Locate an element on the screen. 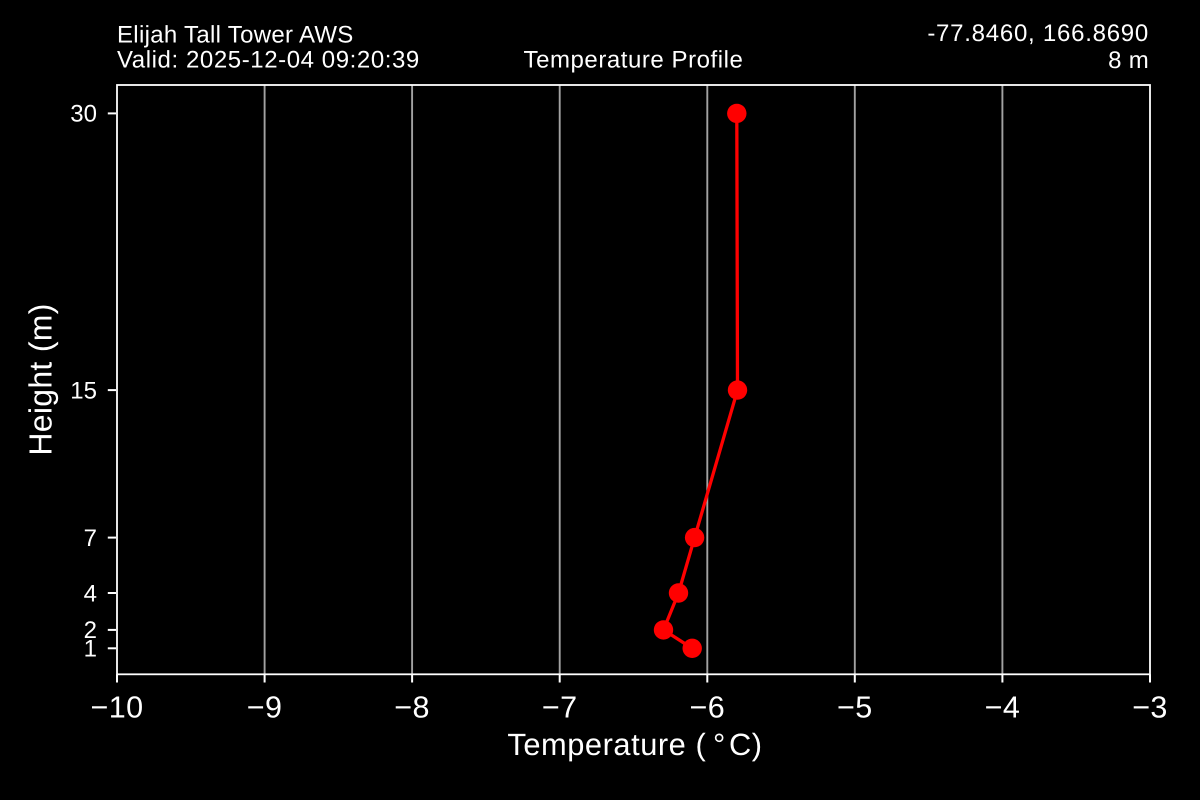  svg-text: Valid: 2025-12-04 09:20:39 is located at coordinates (268, 60).